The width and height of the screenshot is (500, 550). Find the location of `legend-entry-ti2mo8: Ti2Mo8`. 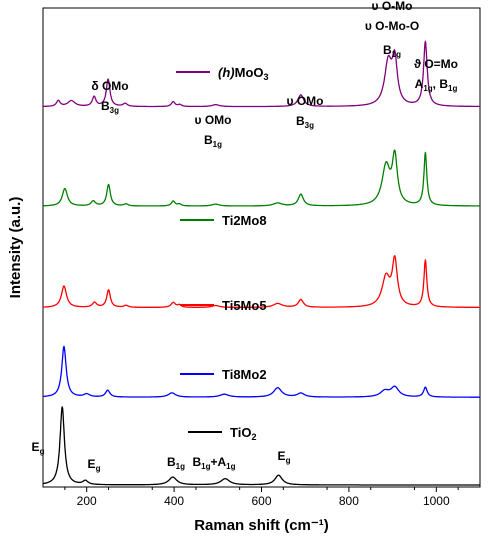

legend-entry-ti2mo8: Ti2Mo8 is located at coordinates (223, 220).